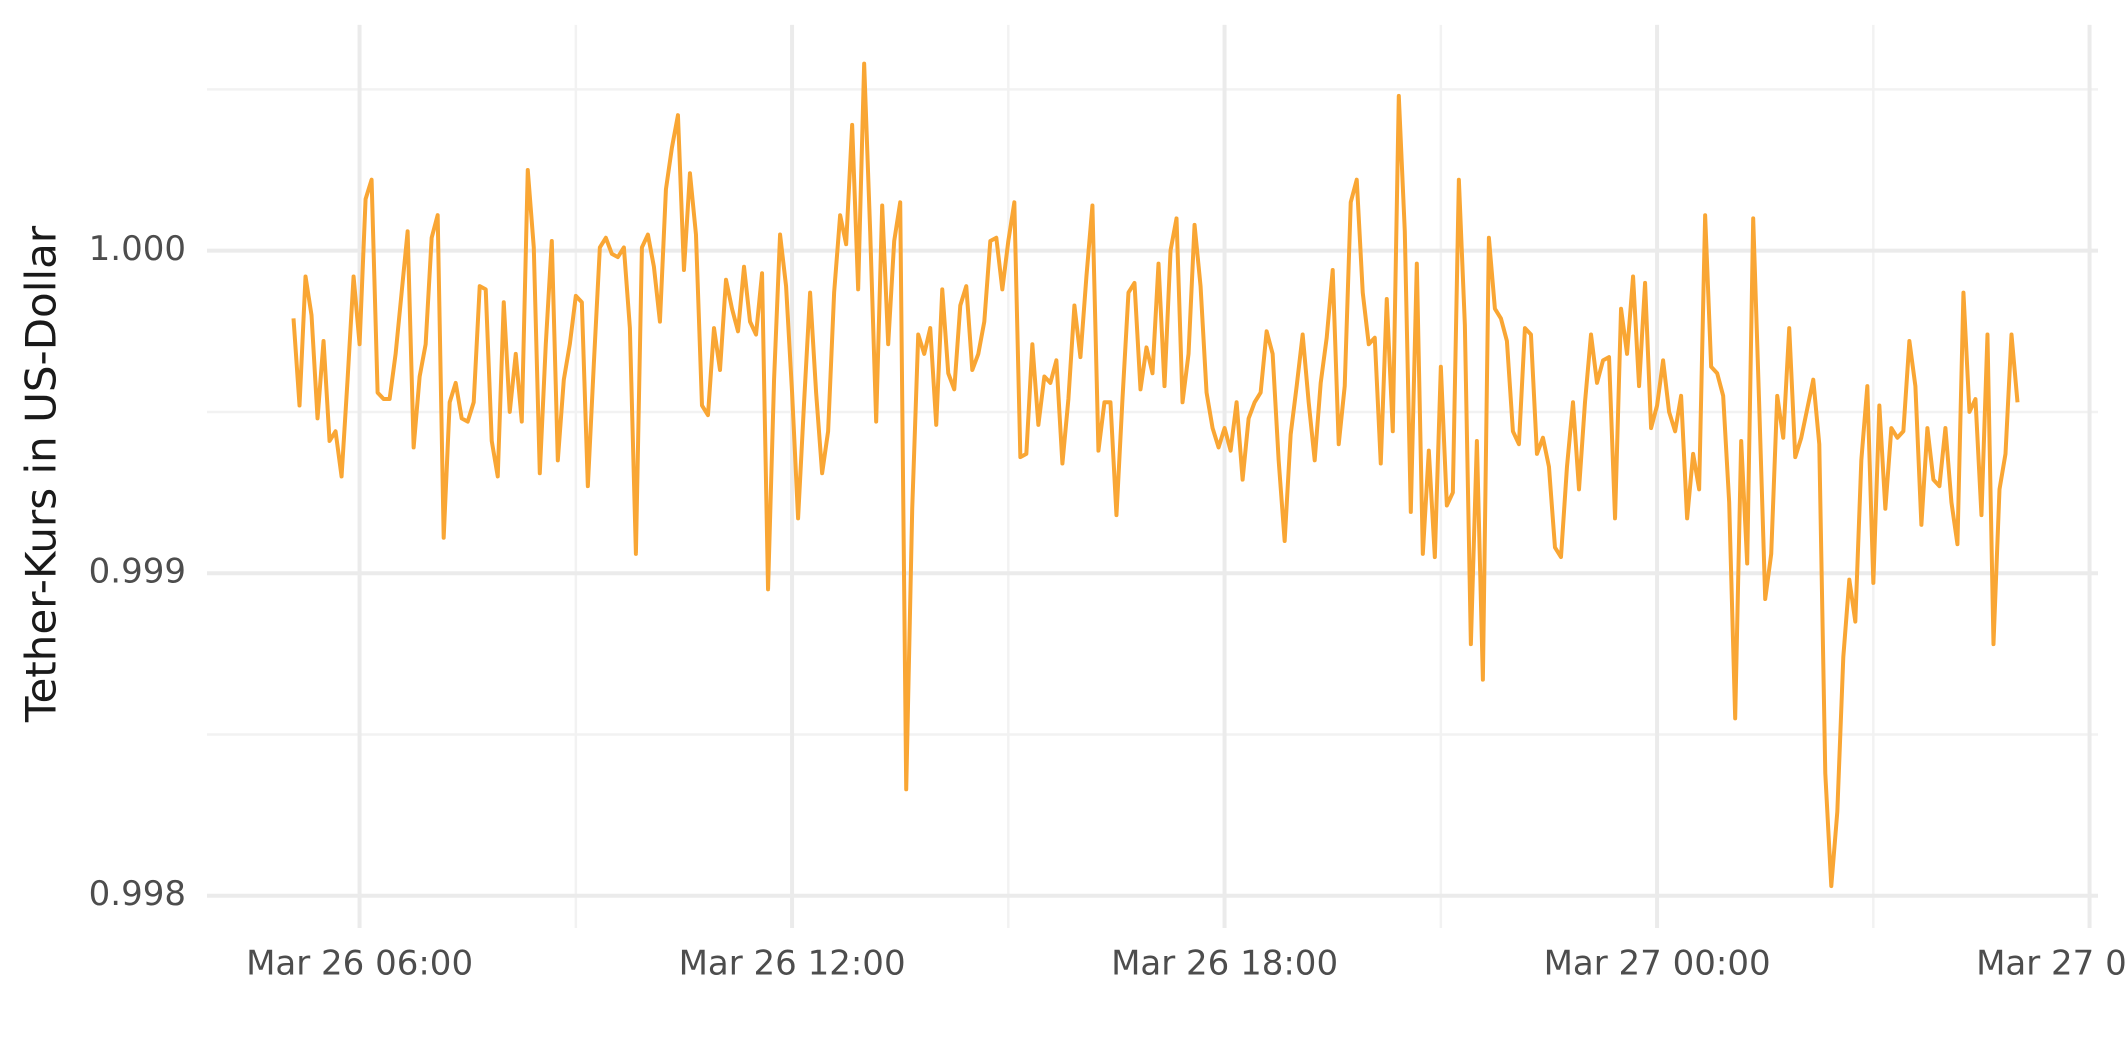  I want to click on y-axis-title: Tether-Kurs in US-Dollar, so click(41, 474).